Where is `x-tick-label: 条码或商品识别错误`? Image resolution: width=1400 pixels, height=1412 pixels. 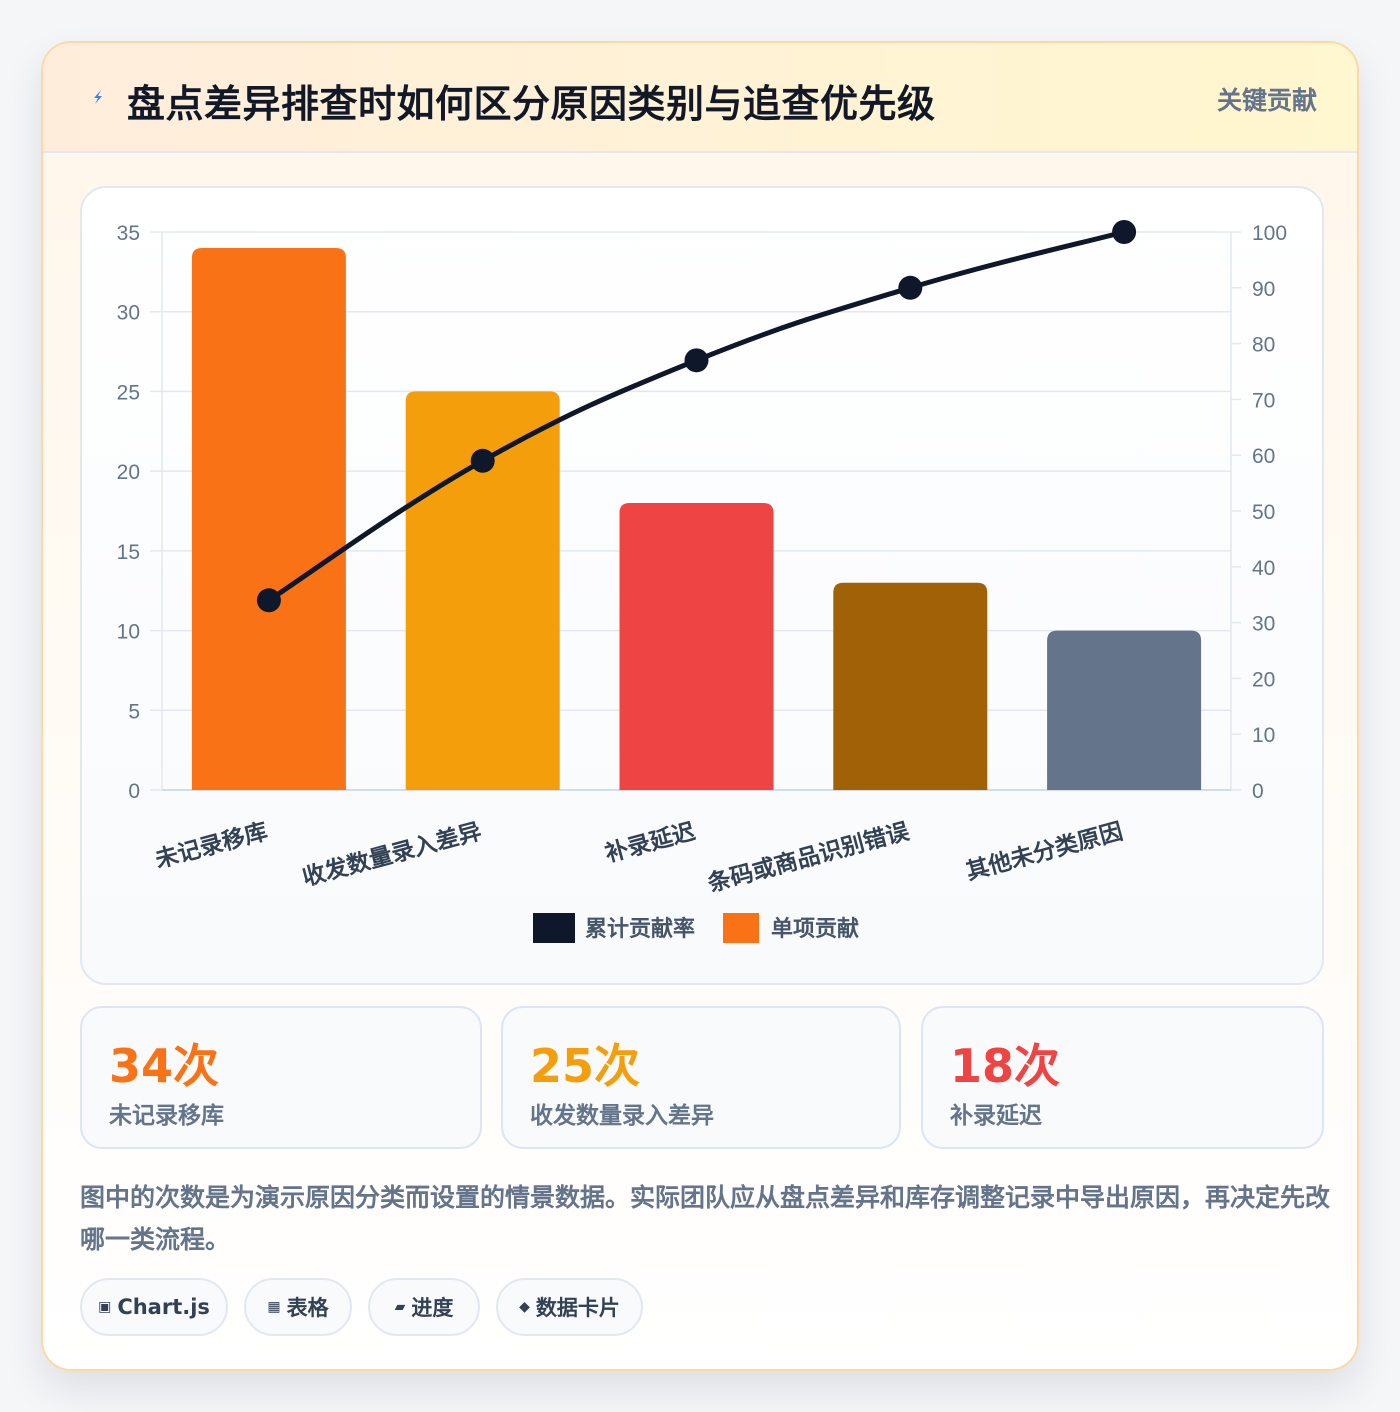 x-tick-label: 条码或商品识别错误 is located at coordinates (809, 857).